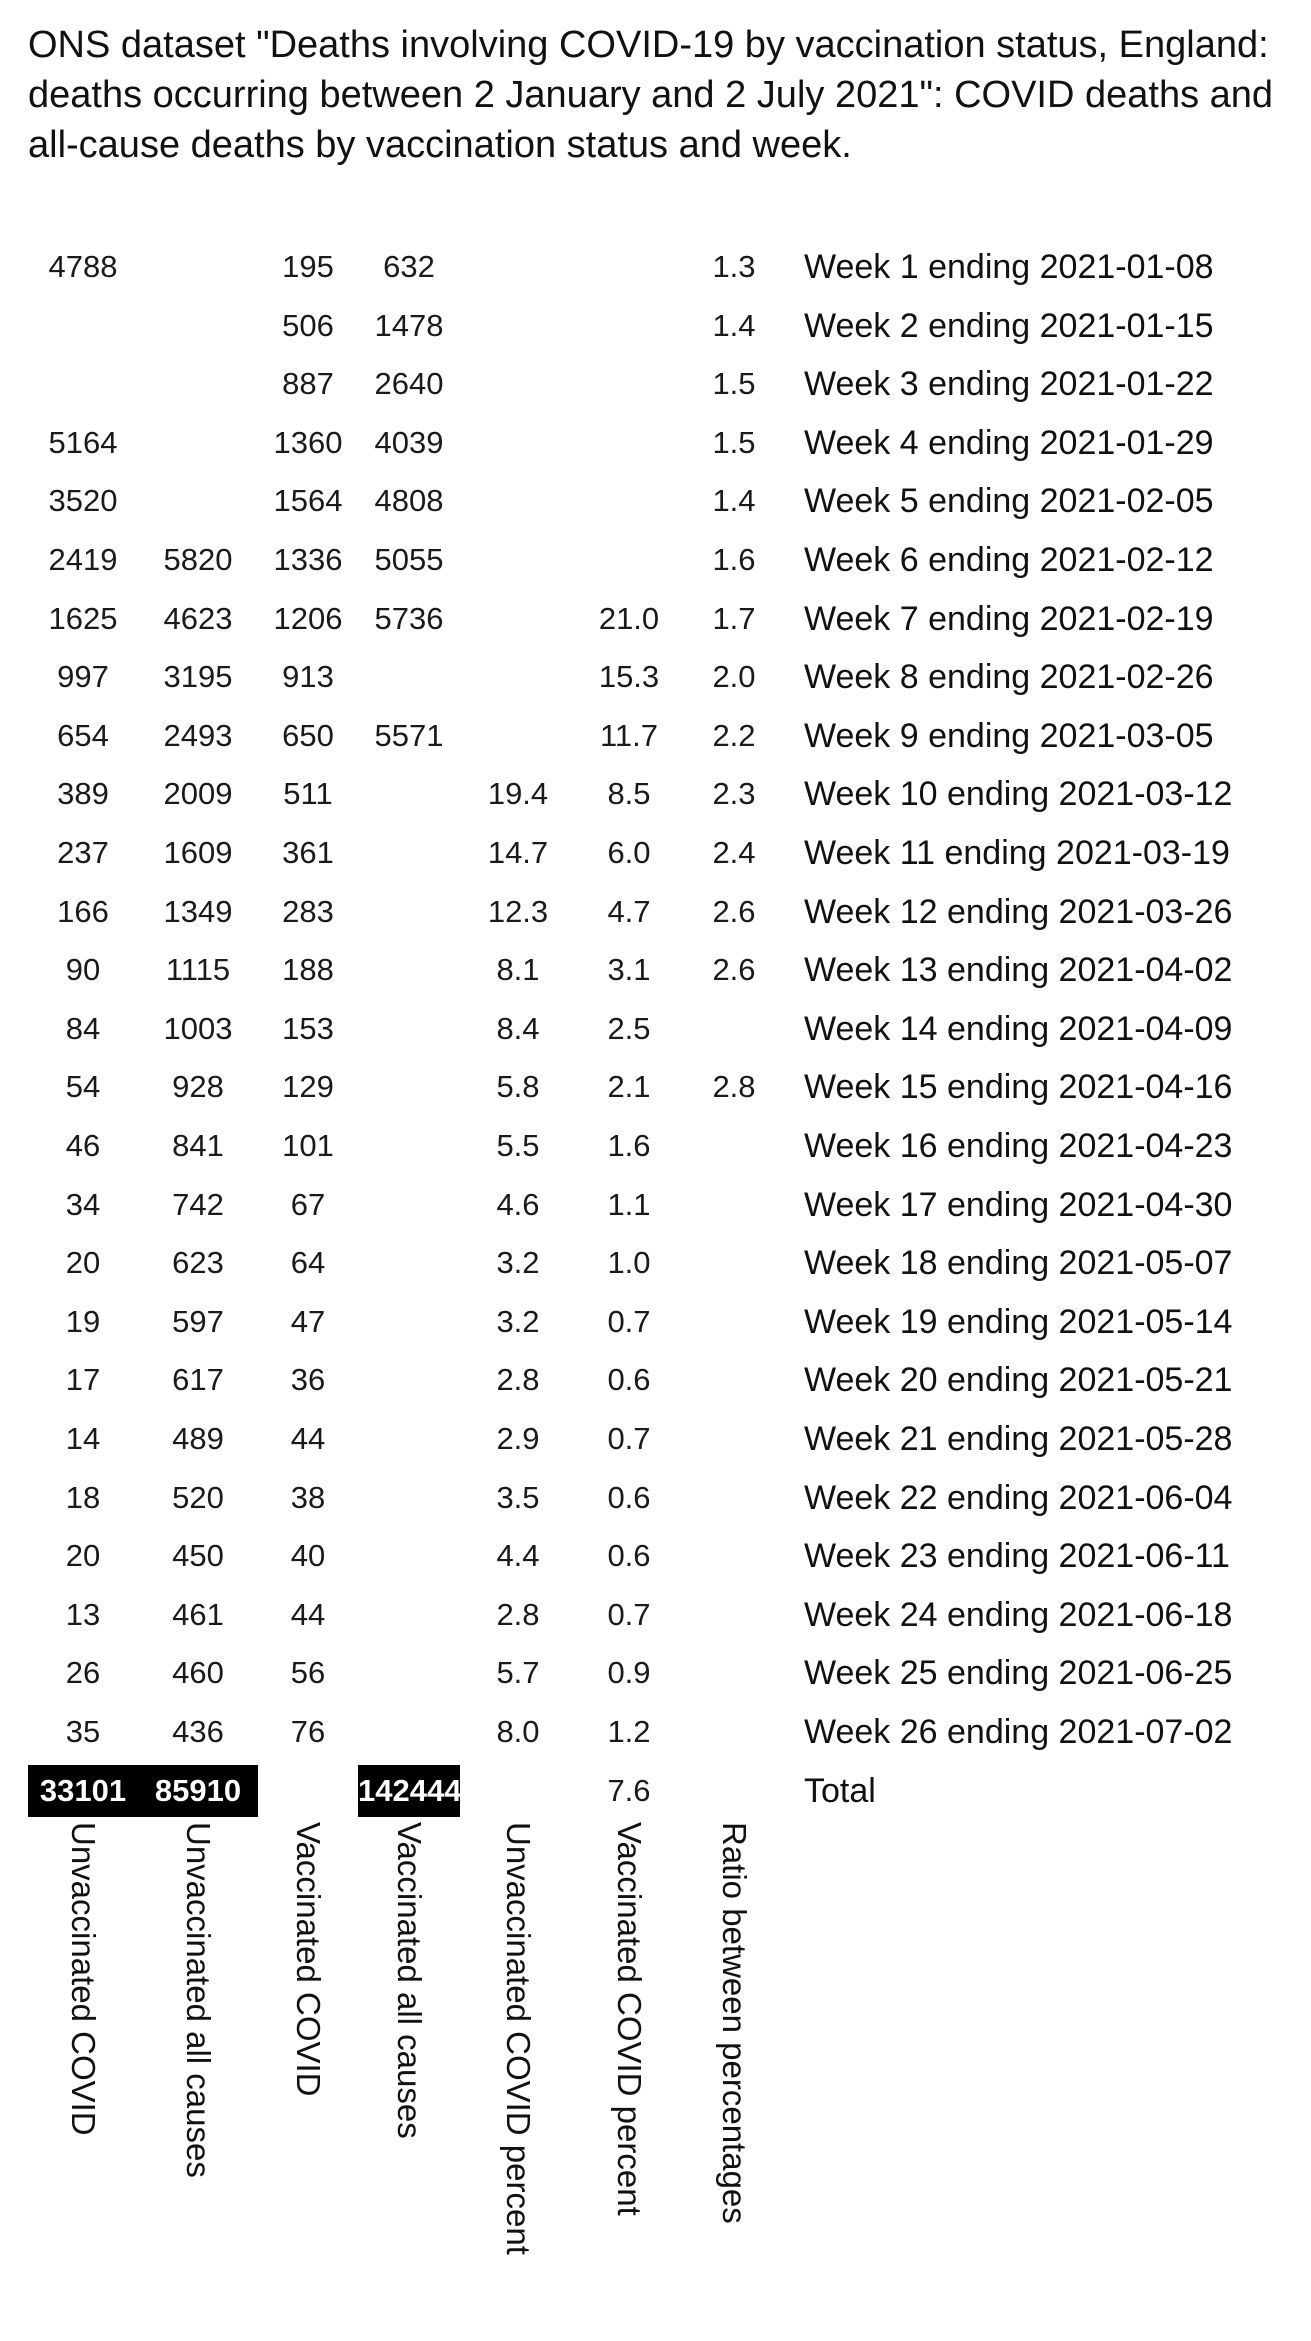 The width and height of the screenshot is (1311, 2341). What do you see at coordinates (655, 384) in the screenshot?
I see `table-row: 887 2640 1.5 Week 3 ending 2021-01-22` at bounding box center [655, 384].